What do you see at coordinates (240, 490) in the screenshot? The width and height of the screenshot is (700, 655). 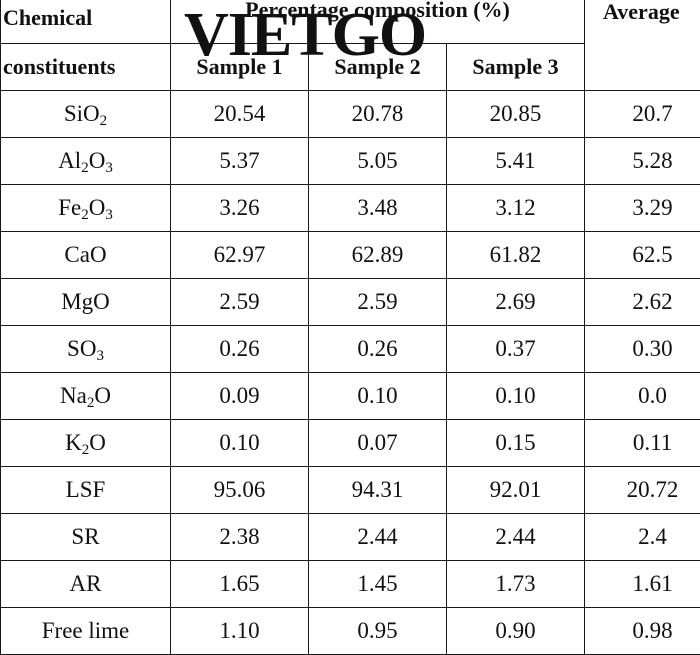 I see `sample-1-value: 95.06` at bounding box center [240, 490].